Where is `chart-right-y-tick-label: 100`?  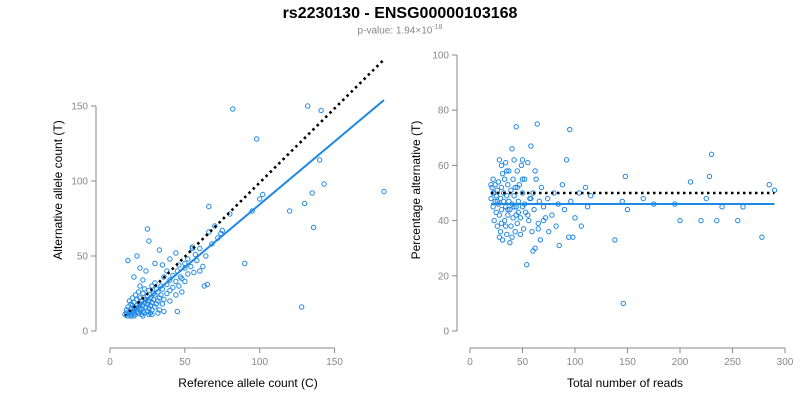 chart-right-y-tick-label: 100 is located at coordinates (440, 56).